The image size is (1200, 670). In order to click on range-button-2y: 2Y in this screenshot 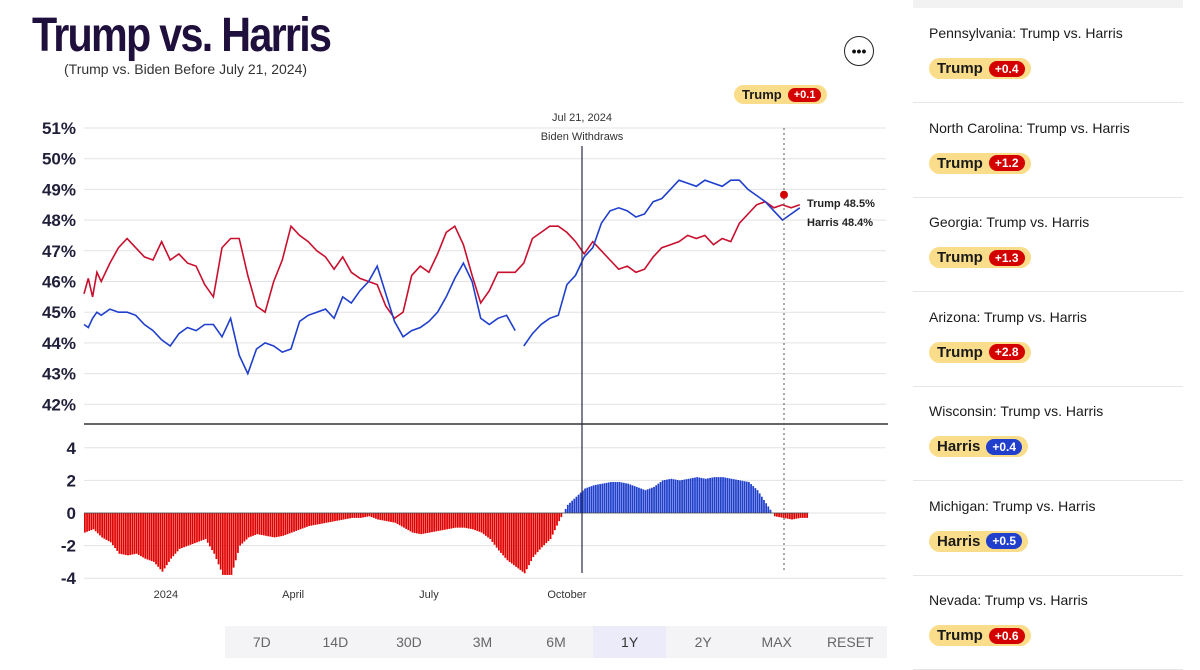, I will do `click(703, 642)`.